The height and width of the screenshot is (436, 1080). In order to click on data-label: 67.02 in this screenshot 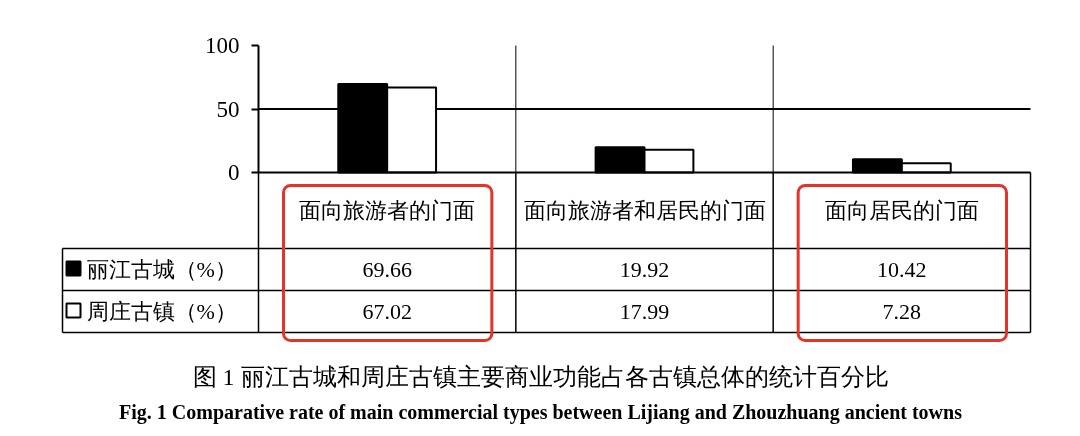, I will do `click(387, 311)`.